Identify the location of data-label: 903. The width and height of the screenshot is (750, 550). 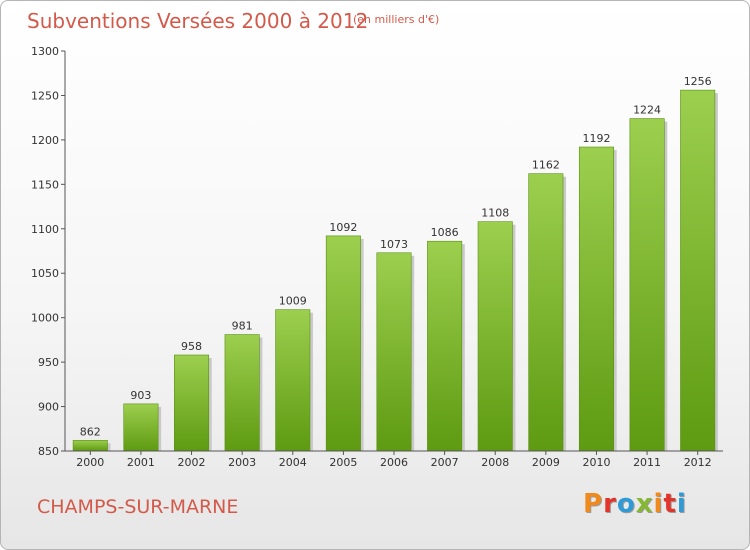
(140, 395).